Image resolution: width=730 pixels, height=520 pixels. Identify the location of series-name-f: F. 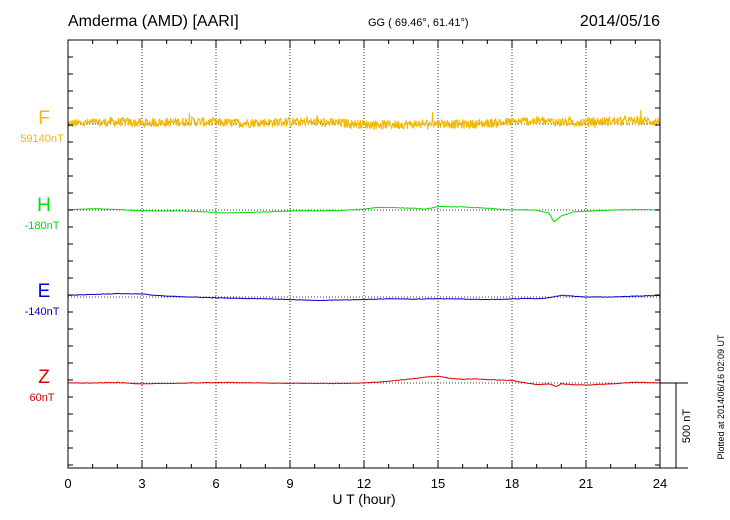
(44, 118).